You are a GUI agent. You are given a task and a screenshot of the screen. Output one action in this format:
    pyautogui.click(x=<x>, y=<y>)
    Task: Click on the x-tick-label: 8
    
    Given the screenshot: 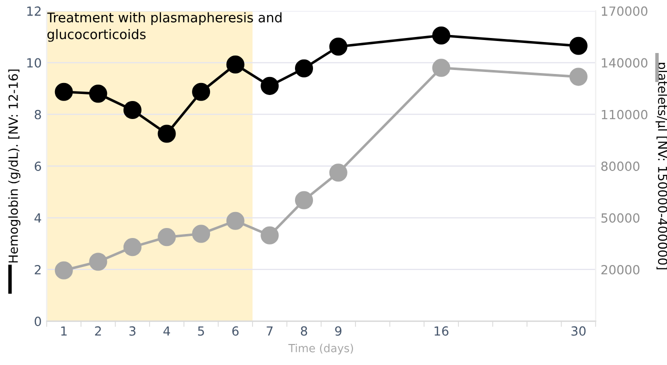 What is the action you would take?
    pyautogui.click(x=304, y=331)
    